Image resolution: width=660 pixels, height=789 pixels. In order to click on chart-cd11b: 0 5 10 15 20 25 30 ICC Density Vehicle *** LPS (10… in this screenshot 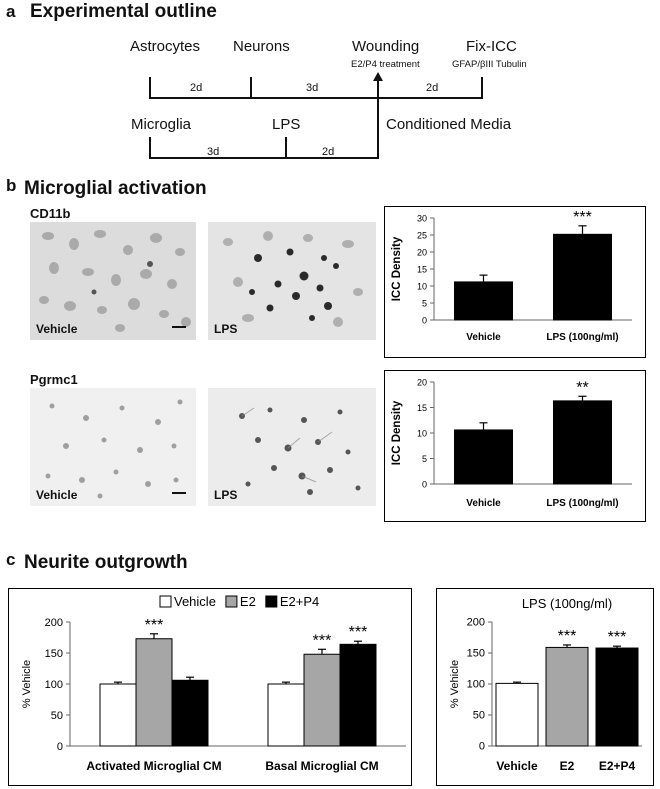, I will do `click(515, 282)`.